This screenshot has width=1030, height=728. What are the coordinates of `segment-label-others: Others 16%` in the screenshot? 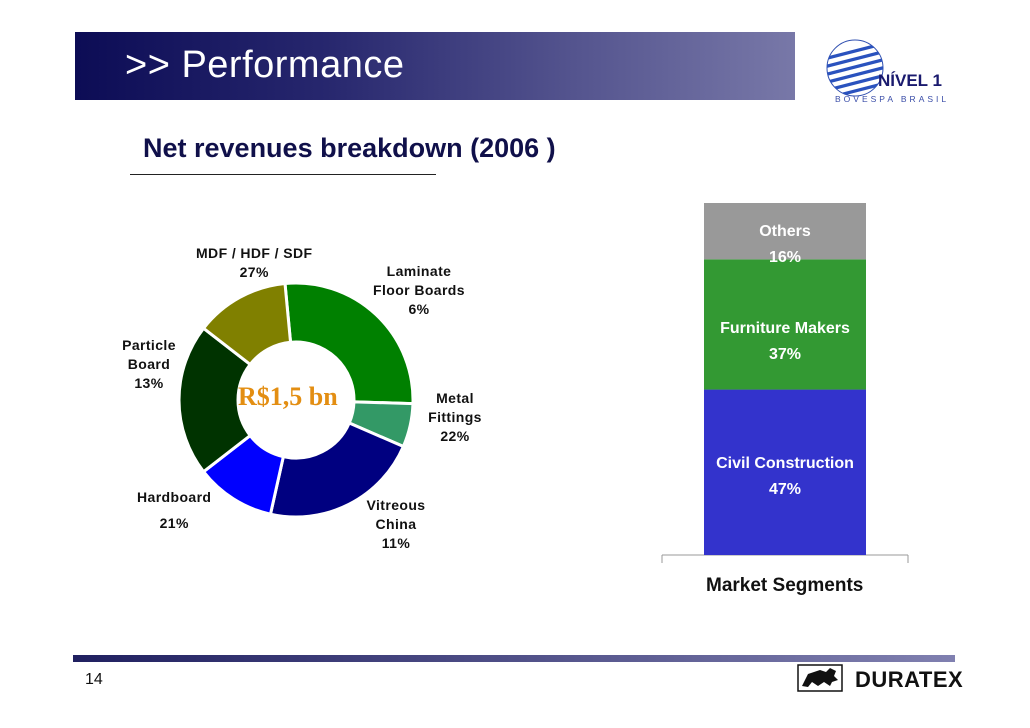 It's located at (785, 245).